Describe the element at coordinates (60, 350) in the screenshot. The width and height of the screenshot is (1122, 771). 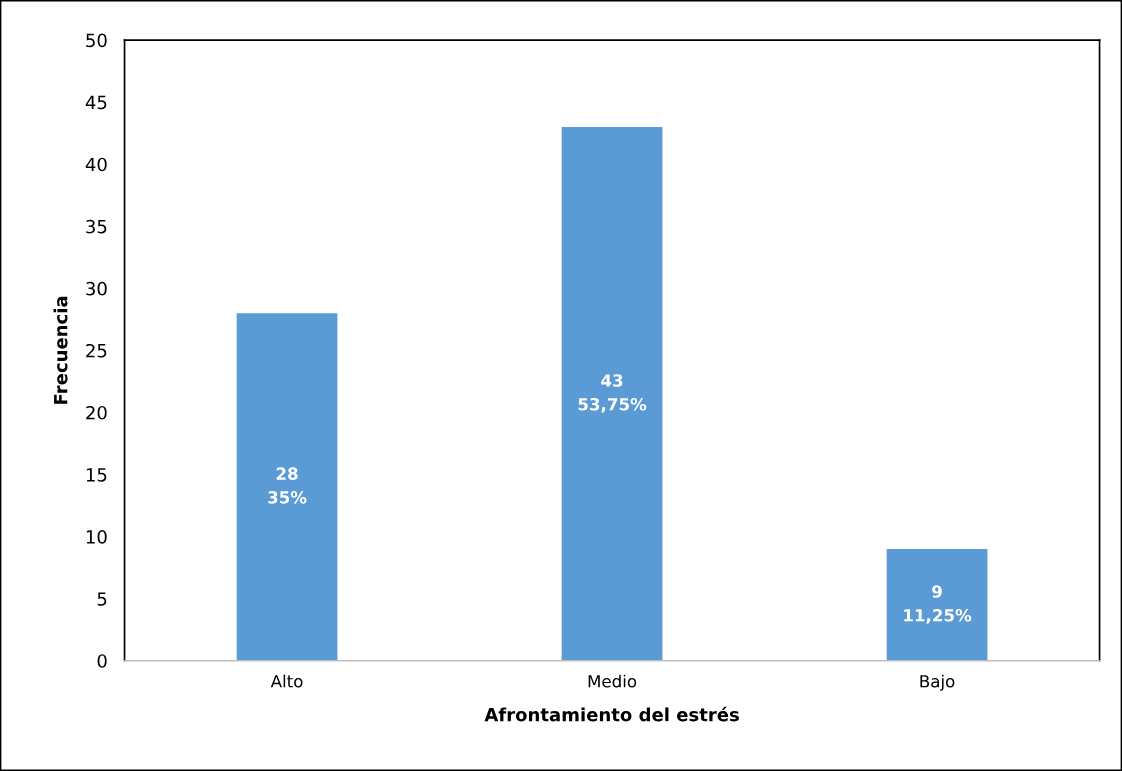
I see `y-axis-title: Frecuencia` at that location.